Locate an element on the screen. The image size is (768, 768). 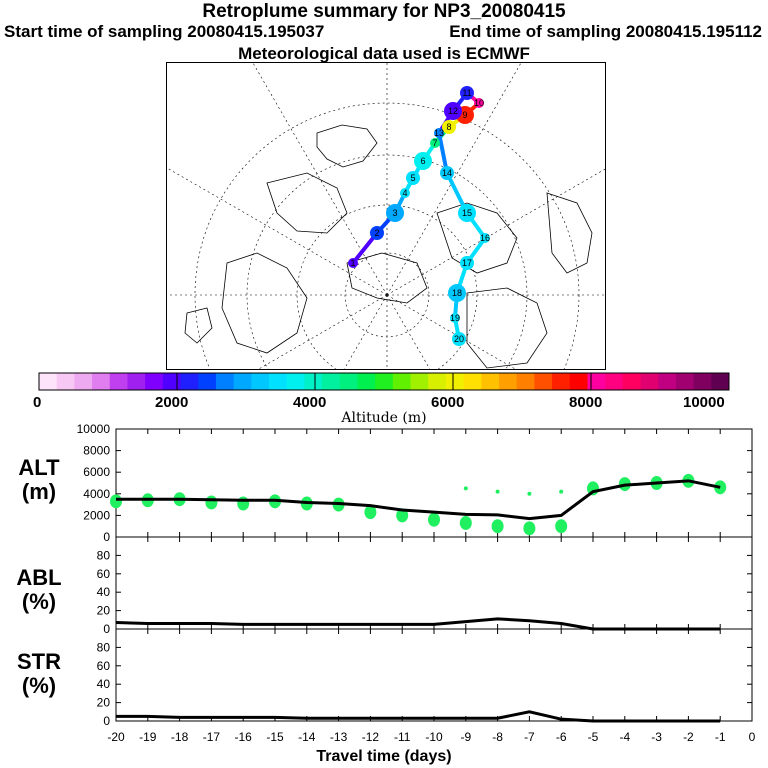
plume-marker-label: 8 is located at coordinates (448, 127).